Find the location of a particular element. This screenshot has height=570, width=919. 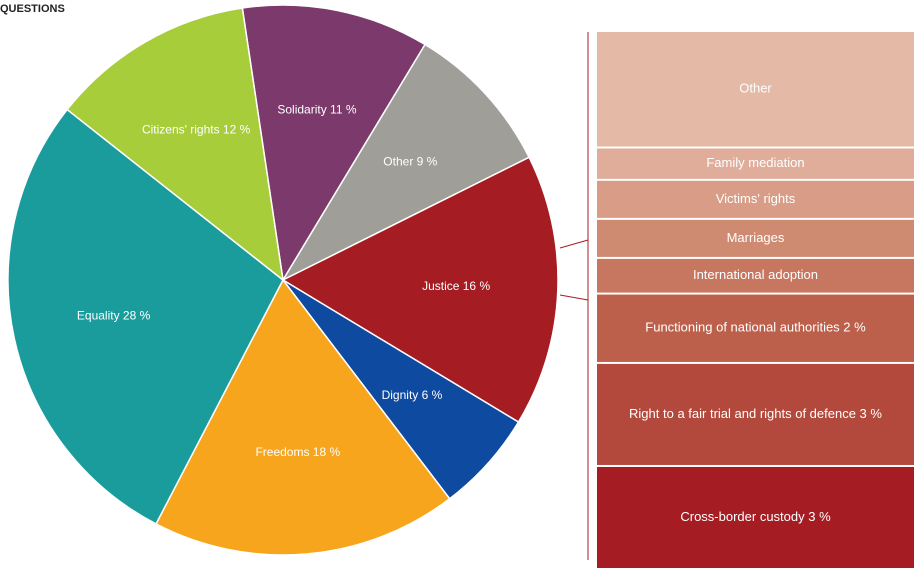

segment-label: Cross-border custody 3 % is located at coordinates (755, 516).